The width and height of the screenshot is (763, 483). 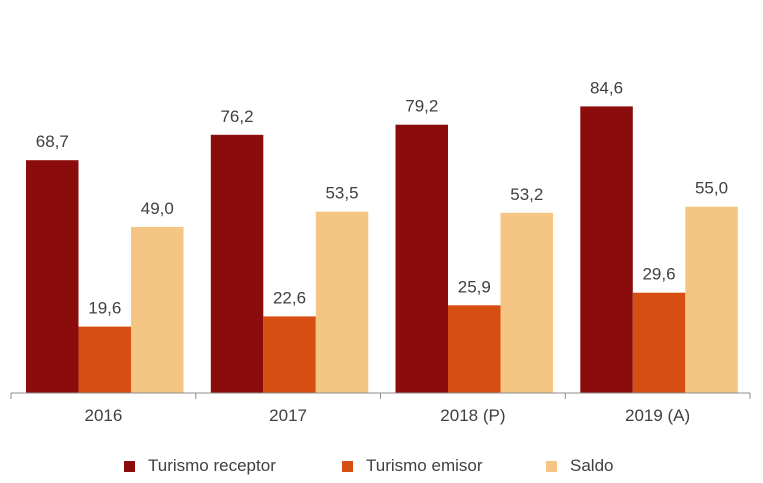 I want to click on bar-saldo-2018-p, so click(x=526, y=302).